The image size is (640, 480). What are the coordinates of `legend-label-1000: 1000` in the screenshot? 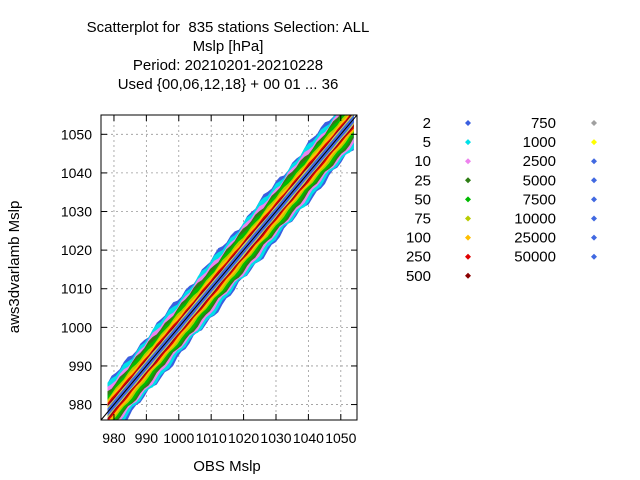 It's located at (539, 142).